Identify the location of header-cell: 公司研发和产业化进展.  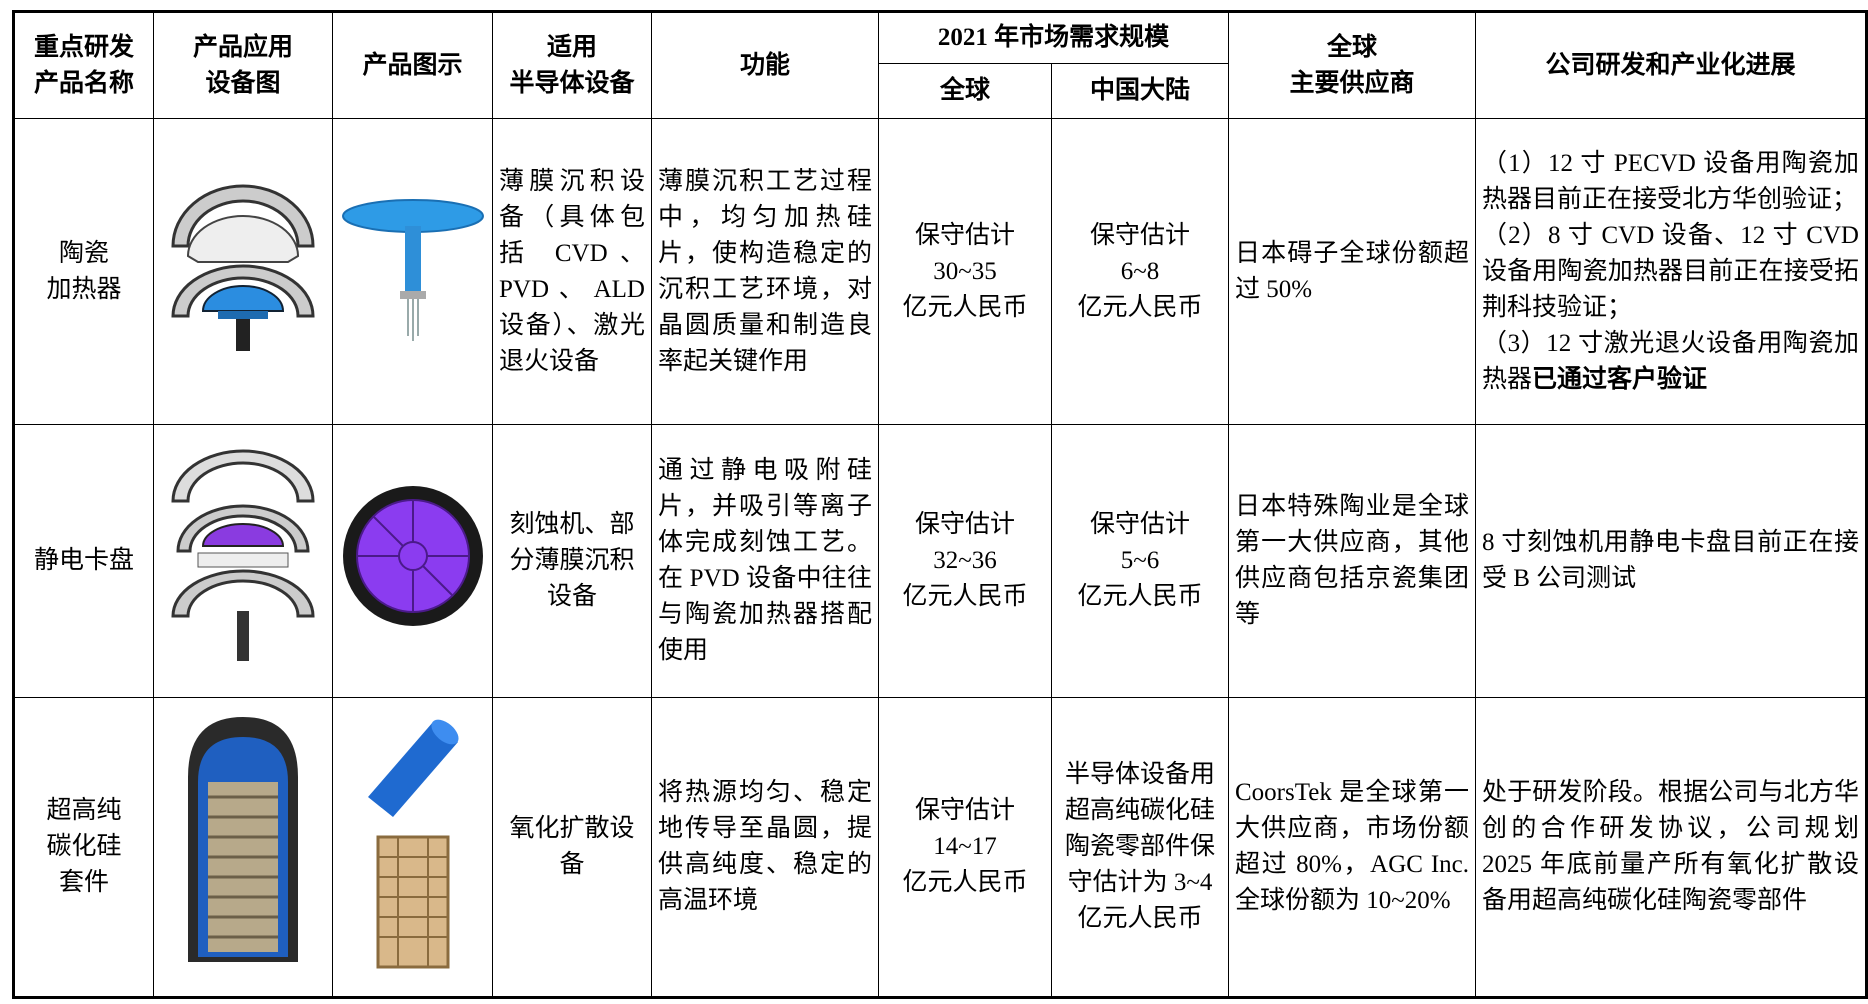
(1671, 65).